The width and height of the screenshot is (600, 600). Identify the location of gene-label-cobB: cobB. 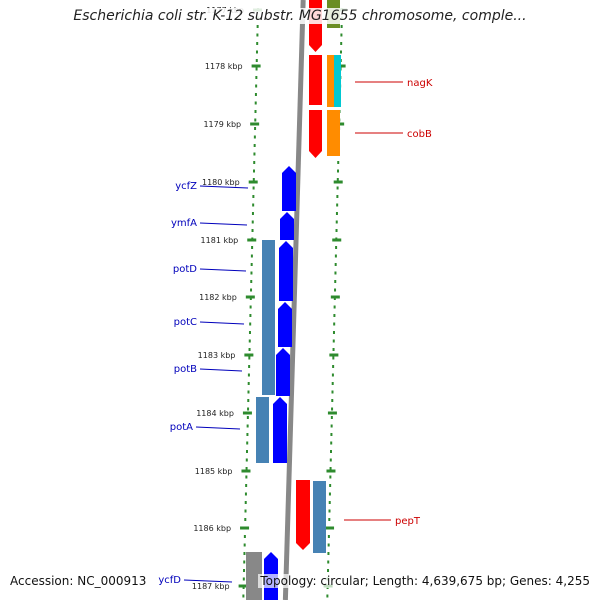
(419, 134).